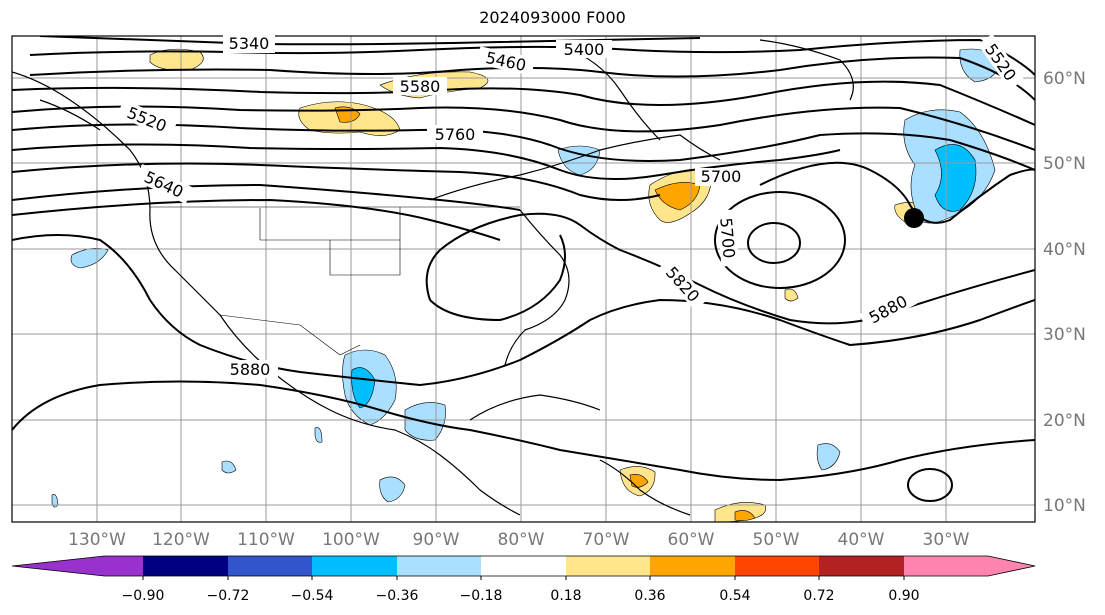  Describe the element at coordinates (420, 86) in the screenshot. I see `contour-label: 5580` at that location.